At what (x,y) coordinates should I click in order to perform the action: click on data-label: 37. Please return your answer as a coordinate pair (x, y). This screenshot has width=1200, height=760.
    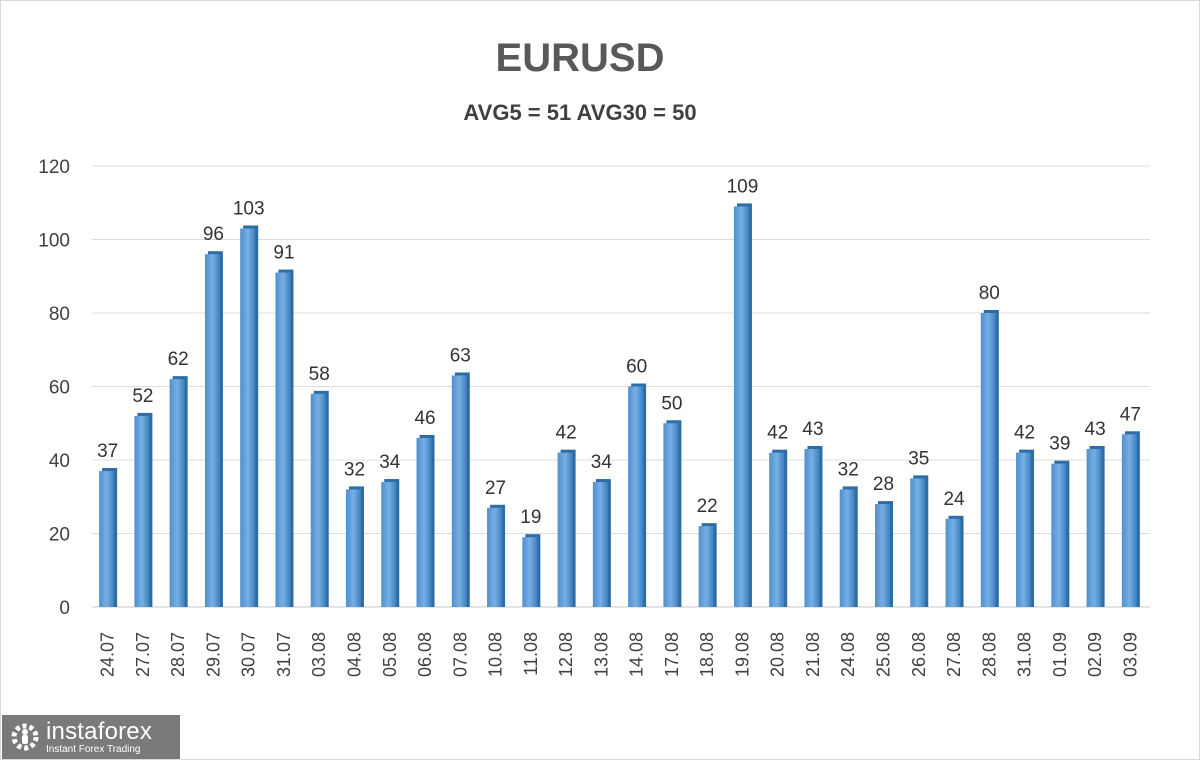
    Looking at the image, I should click on (107, 451).